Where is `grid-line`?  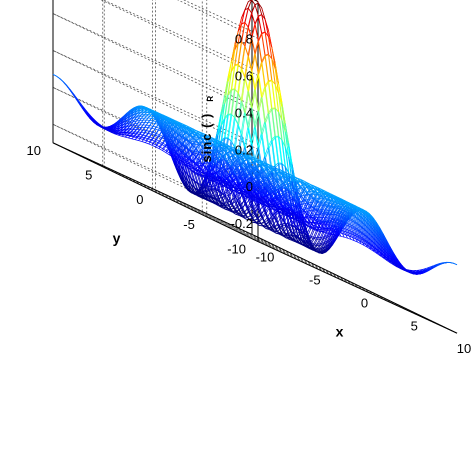
grid-line is located at coordinates (218, 19).